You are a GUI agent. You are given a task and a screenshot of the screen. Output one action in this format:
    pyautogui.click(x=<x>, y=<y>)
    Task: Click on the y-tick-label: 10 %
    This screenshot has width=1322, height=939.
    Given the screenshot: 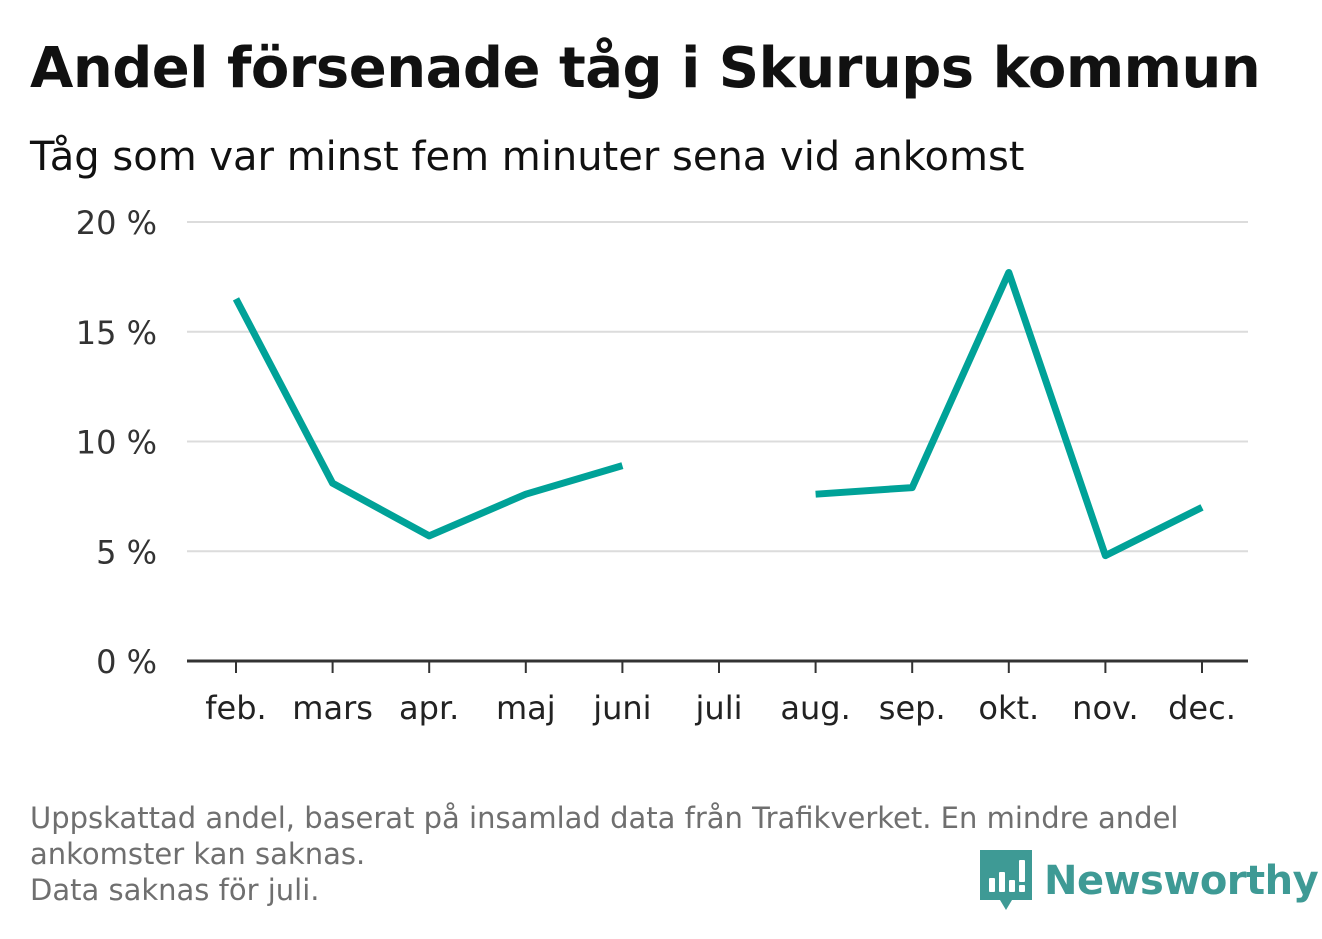 What is the action you would take?
    pyautogui.click(x=116, y=443)
    